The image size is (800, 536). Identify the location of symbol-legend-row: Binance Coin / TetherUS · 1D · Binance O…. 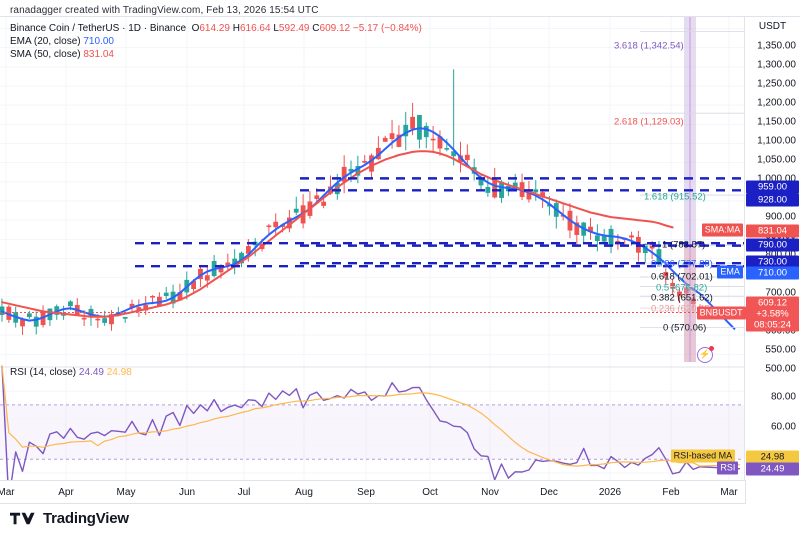
(216, 28).